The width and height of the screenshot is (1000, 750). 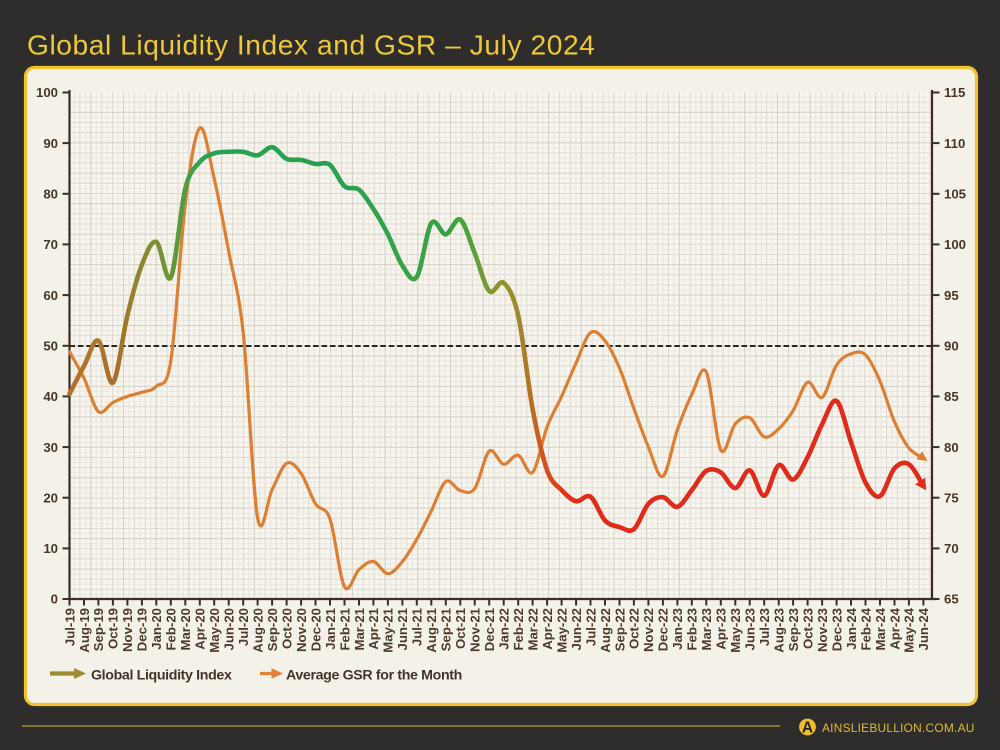 I want to click on svg-text: 40, so click(x=50, y=396).